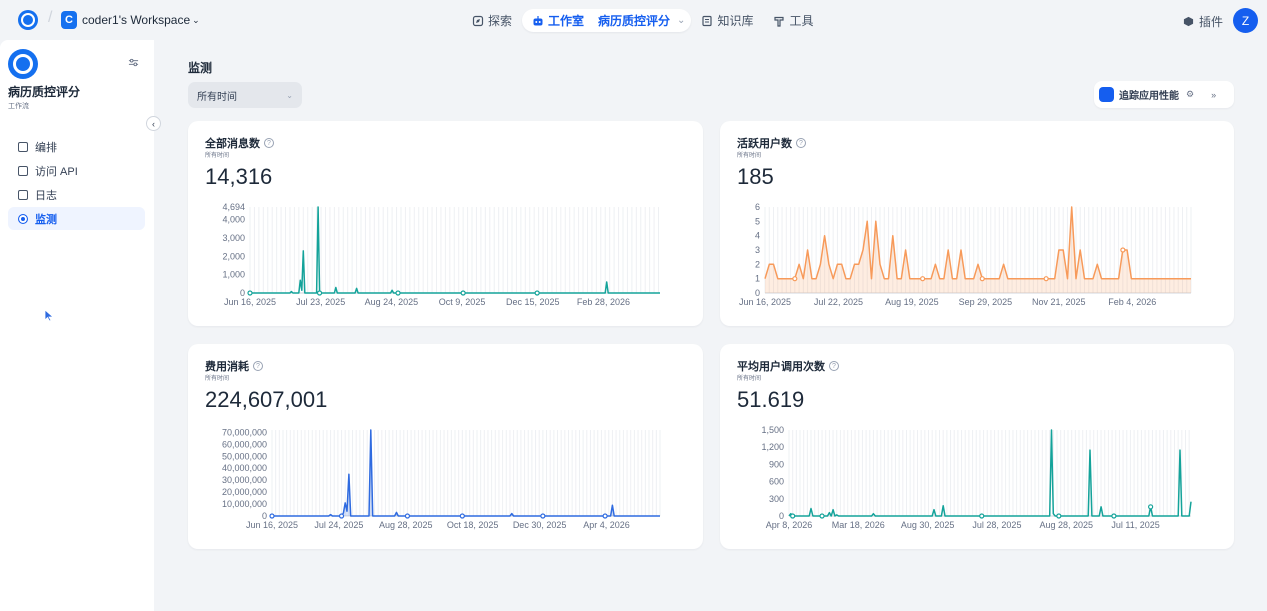 The height and width of the screenshot is (611, 1267). I want to click on app-name: 病历质控评分, so click(44, 92).